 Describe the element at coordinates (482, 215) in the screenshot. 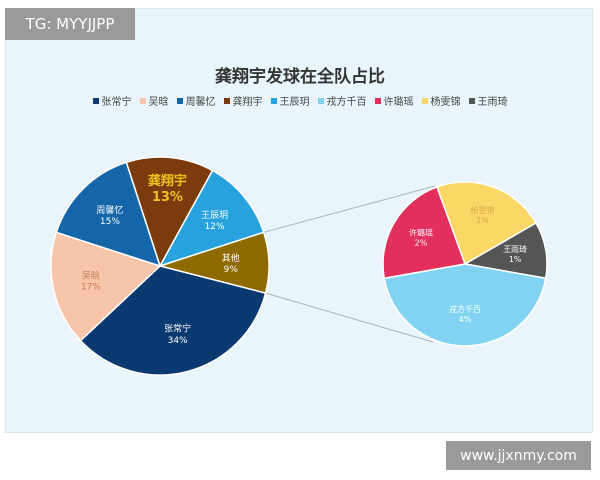

I see `sub-slice-label: 杨雯锦 2%` at that location.